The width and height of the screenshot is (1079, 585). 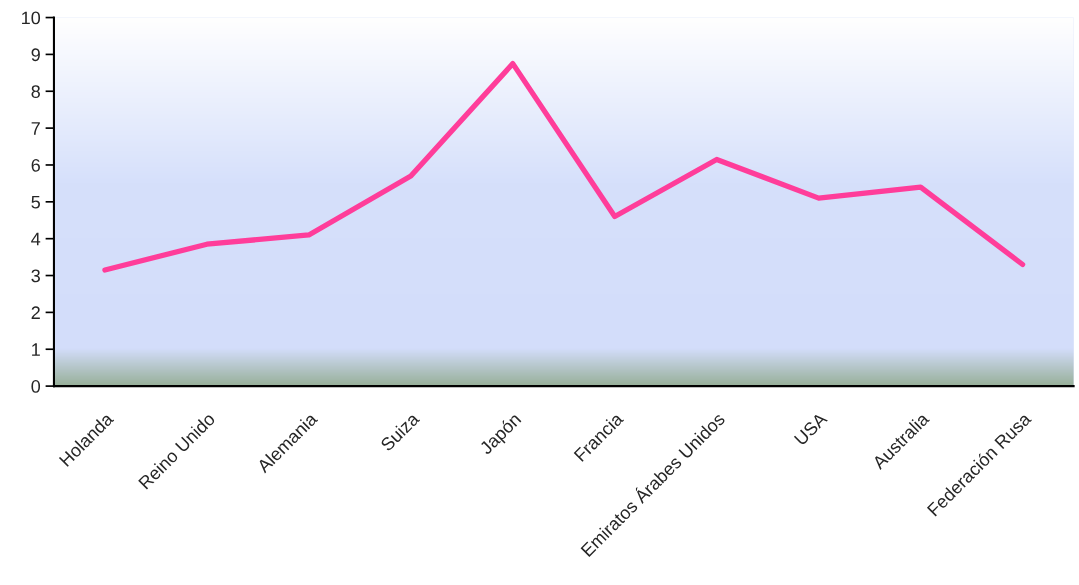 I want to click on y-tick-label: 3, so click(x=35, y=276).